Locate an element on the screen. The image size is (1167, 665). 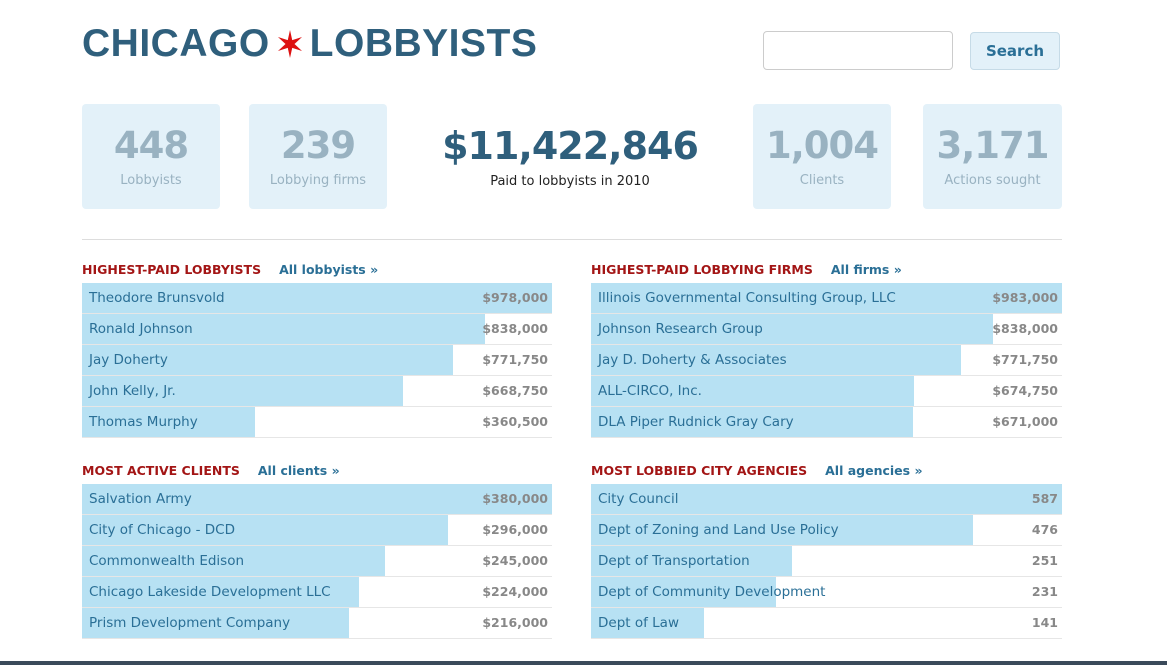
stat-label: Actions sought is located at coordinates (992, 180).